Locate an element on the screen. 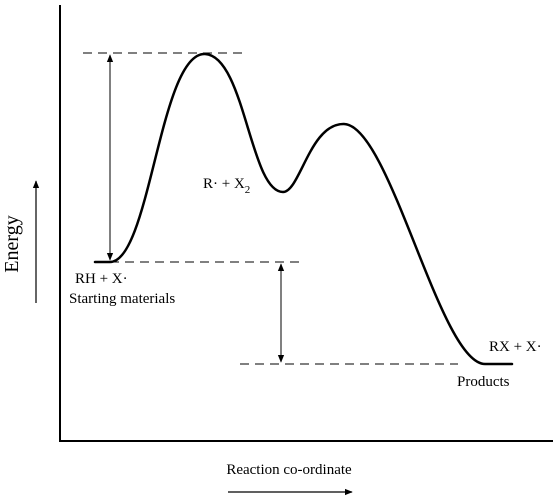 The image size is (555, 500). y-axis-label: Energy is located at coordinates (12, 243).